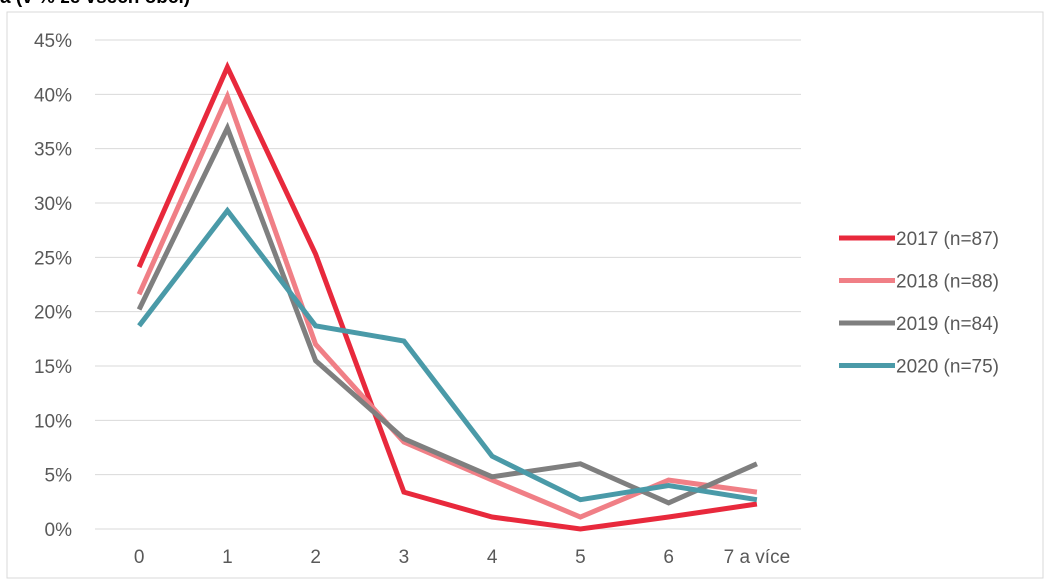 The width and height of the screenshot is (1044, 579). Describe the element at coordinates (227, 557) in the screenshot. I see `x-tick-label: 1` at that location.